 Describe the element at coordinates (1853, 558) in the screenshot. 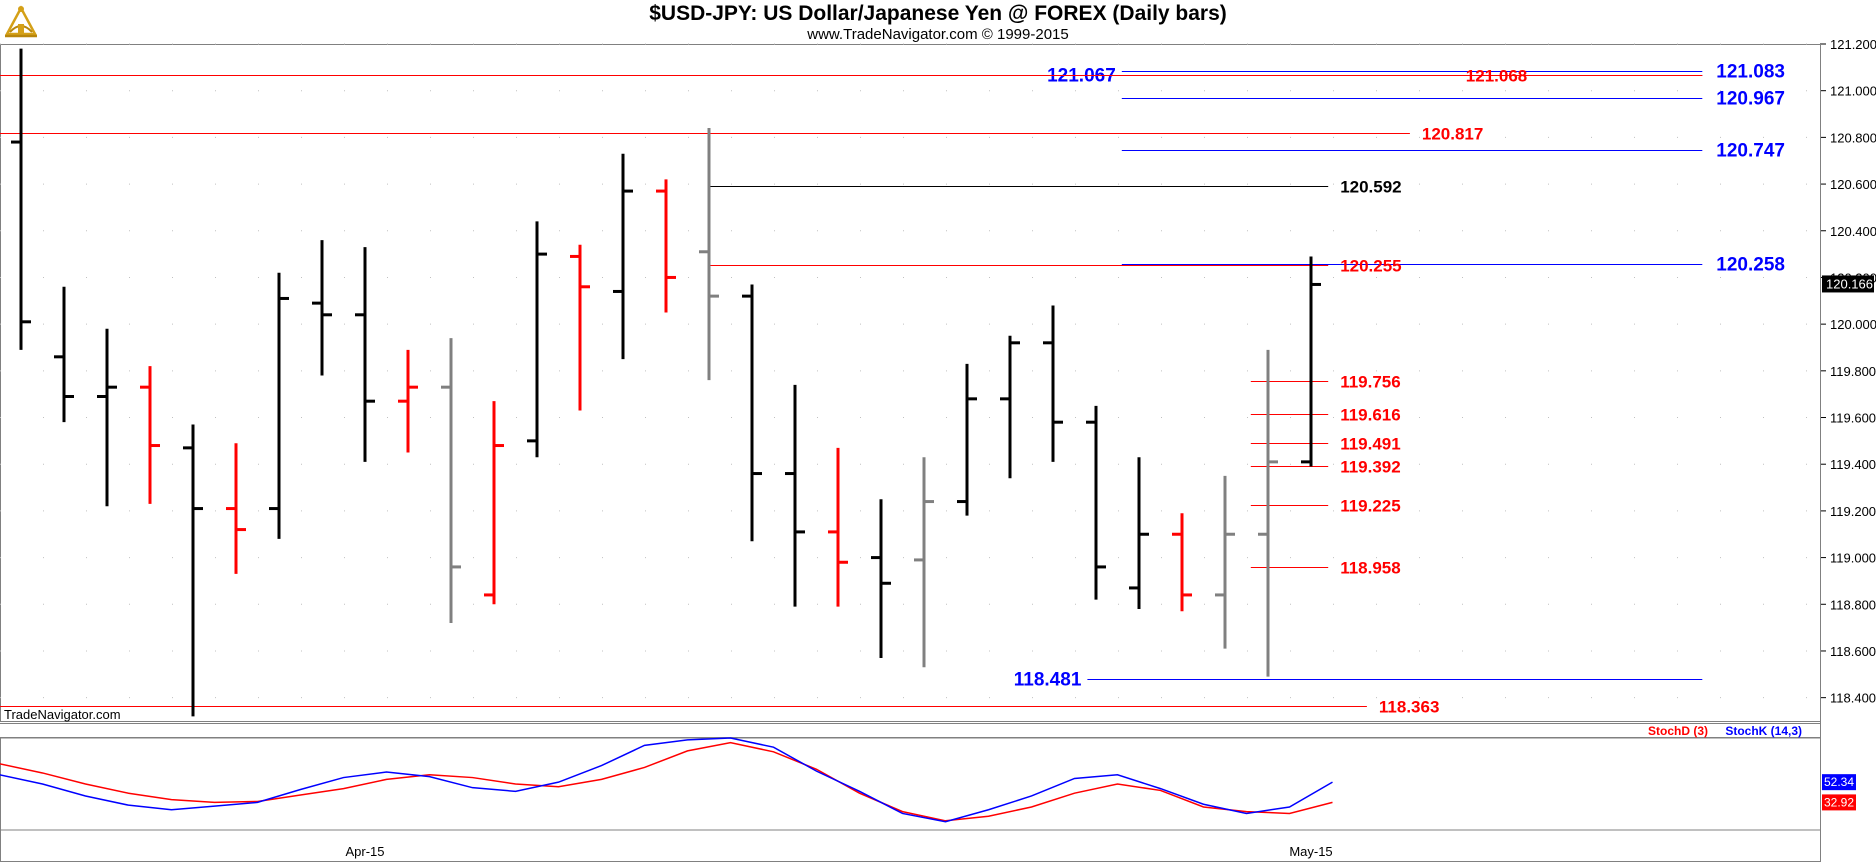

I see `y-tick-label: 119.000` at that location.